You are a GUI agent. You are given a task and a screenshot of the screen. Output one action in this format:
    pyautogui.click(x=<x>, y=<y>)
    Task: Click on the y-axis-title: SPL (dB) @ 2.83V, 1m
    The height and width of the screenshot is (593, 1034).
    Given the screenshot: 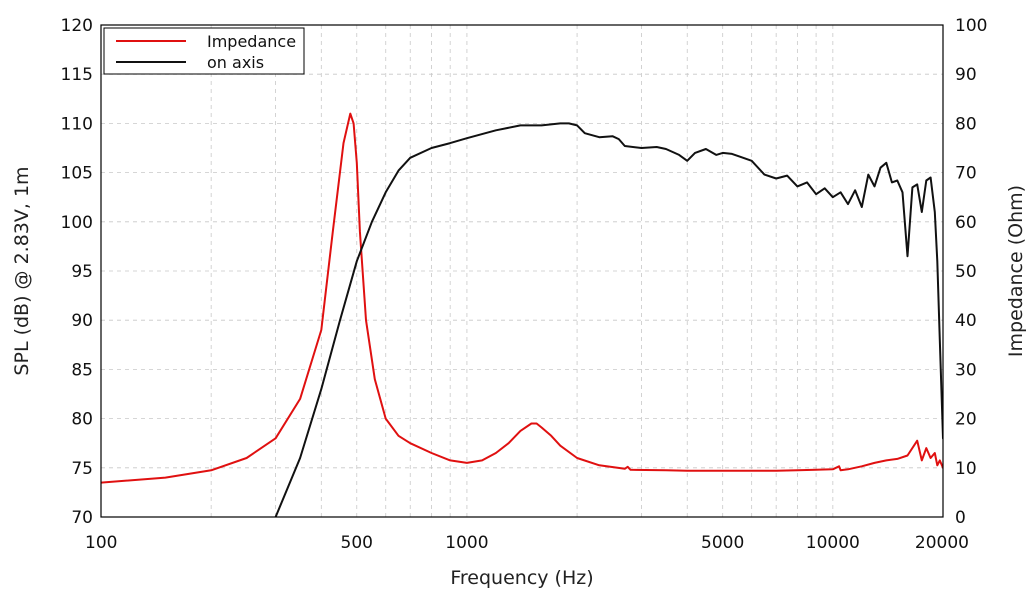 What is the action you would take?
    pyautogui.click(x=22, y=270)
    